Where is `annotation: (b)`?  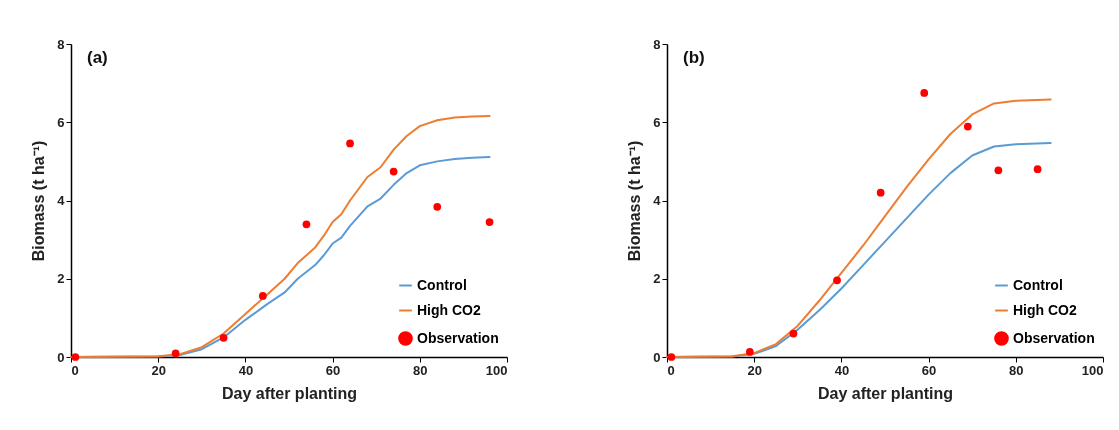 annotation: (b) is located at coordinates (694, 57).